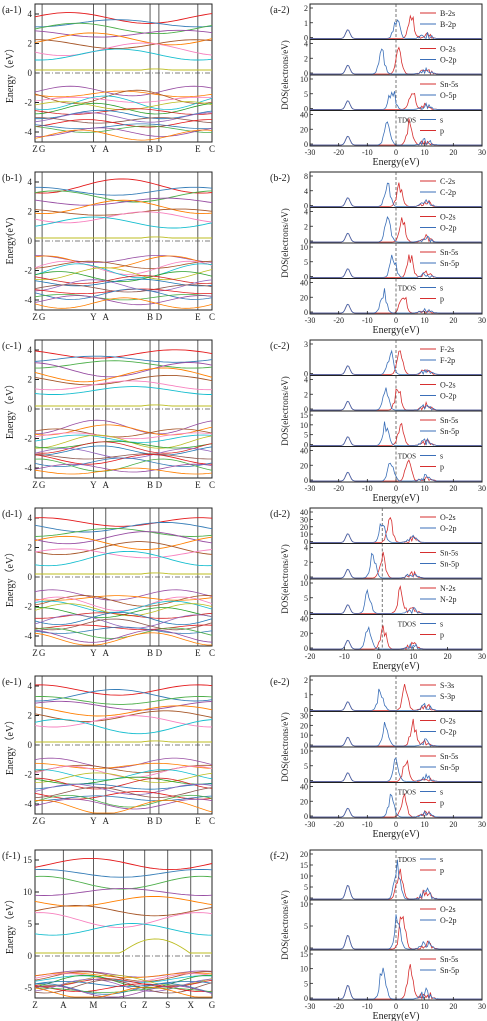  I want to click on dos-xtick-label: -30, so click(310, 320).